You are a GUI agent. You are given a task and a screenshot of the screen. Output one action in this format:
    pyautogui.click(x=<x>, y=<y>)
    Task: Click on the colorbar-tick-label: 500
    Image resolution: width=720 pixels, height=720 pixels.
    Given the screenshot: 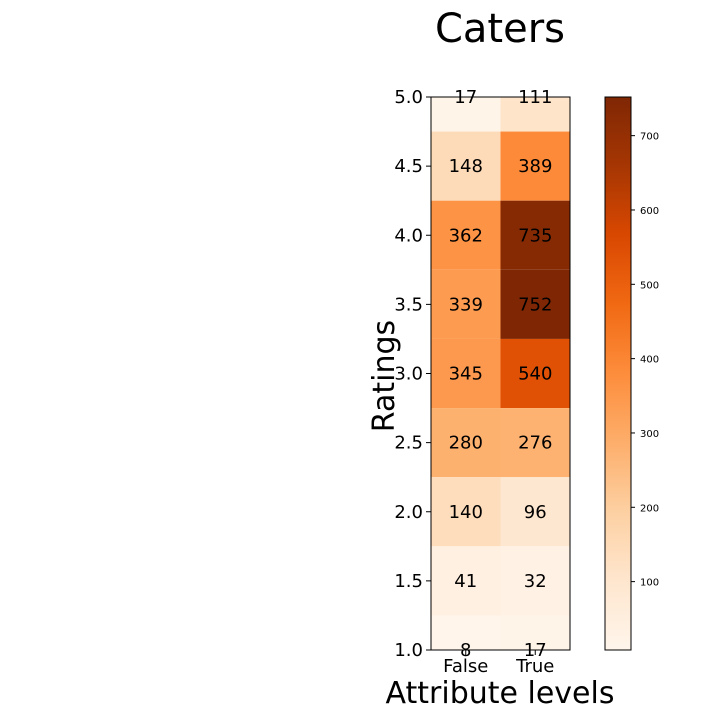 What is the action you would take?
    pyautogui.click(x=649, y=285)
    